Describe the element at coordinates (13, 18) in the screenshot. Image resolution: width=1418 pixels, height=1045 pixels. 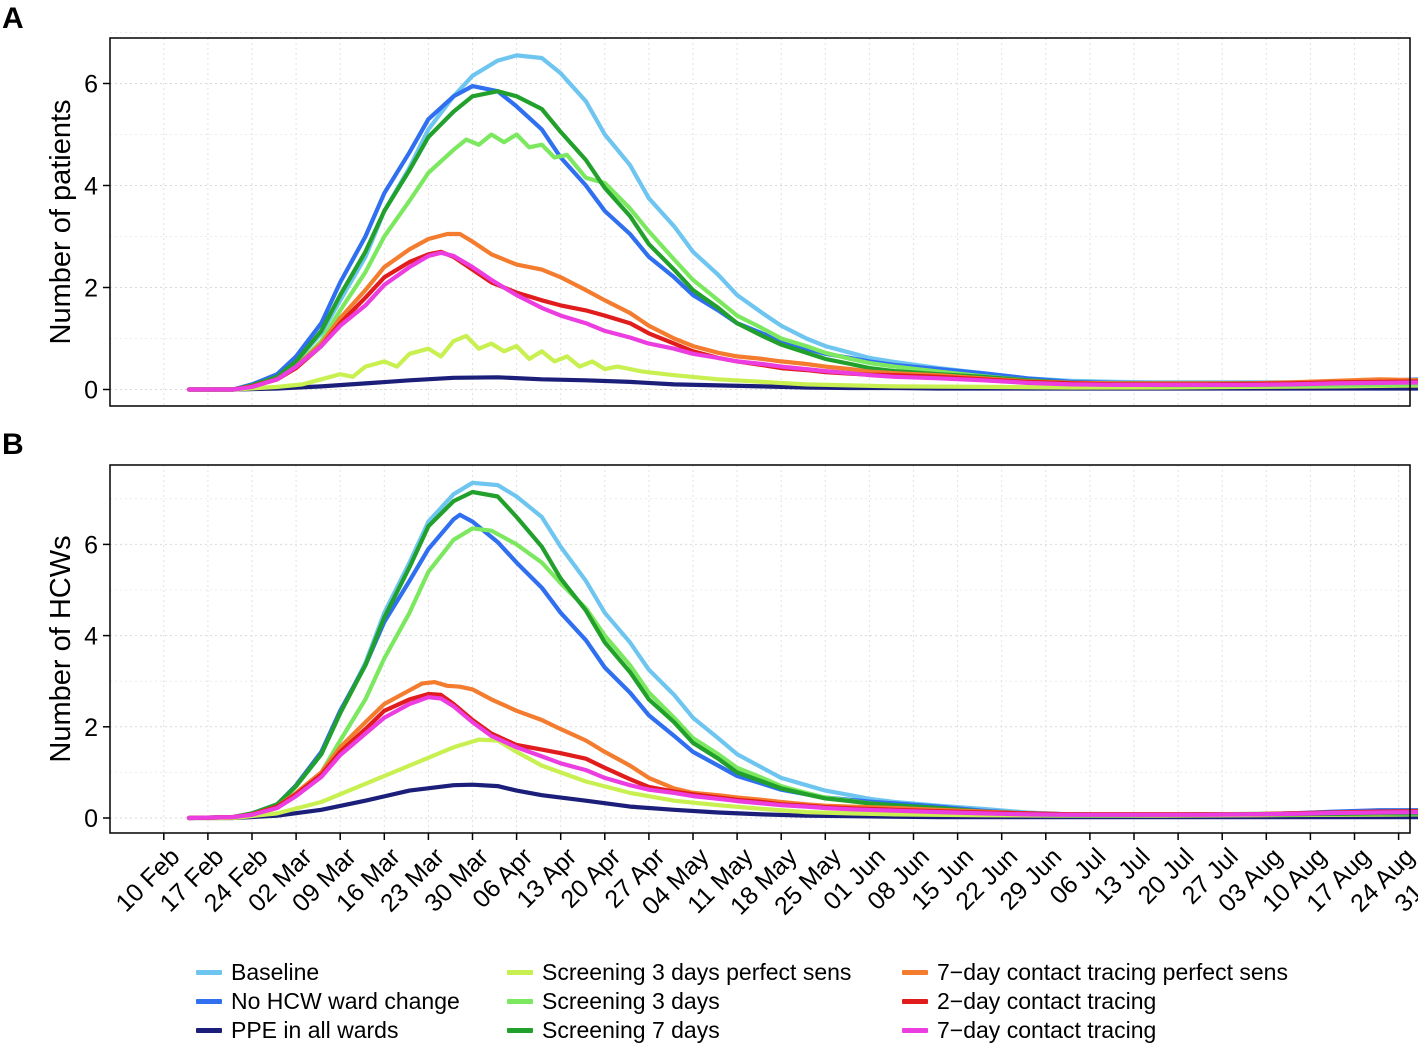
I see `panel-a-label: A` at that location.